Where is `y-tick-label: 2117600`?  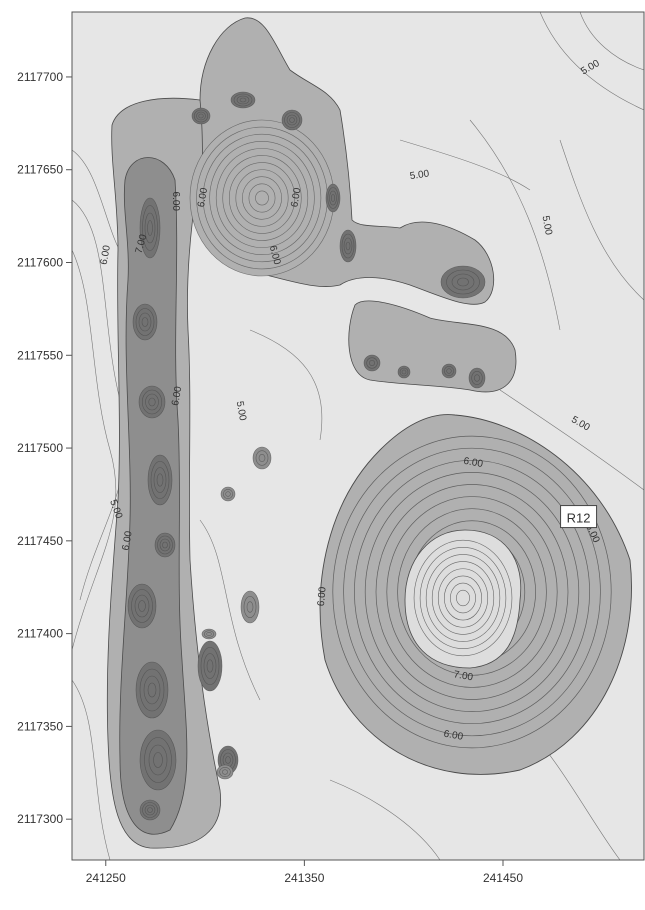 y-tick-label: 2117600 is located at coordinates (40, 263).